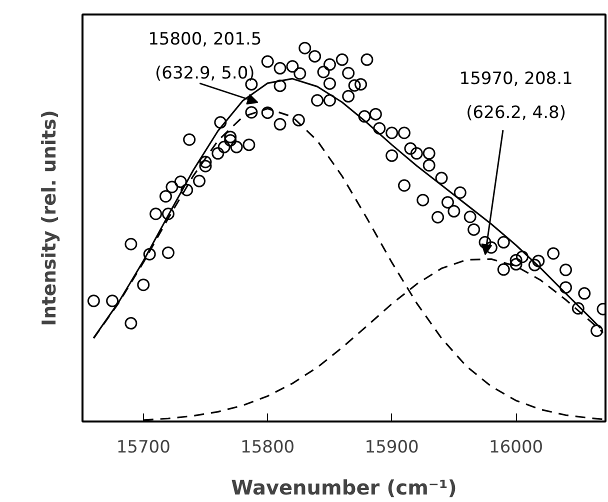 The image size is (608, 502). I want to click on x-tick-label: 16000, so click(516, 448).